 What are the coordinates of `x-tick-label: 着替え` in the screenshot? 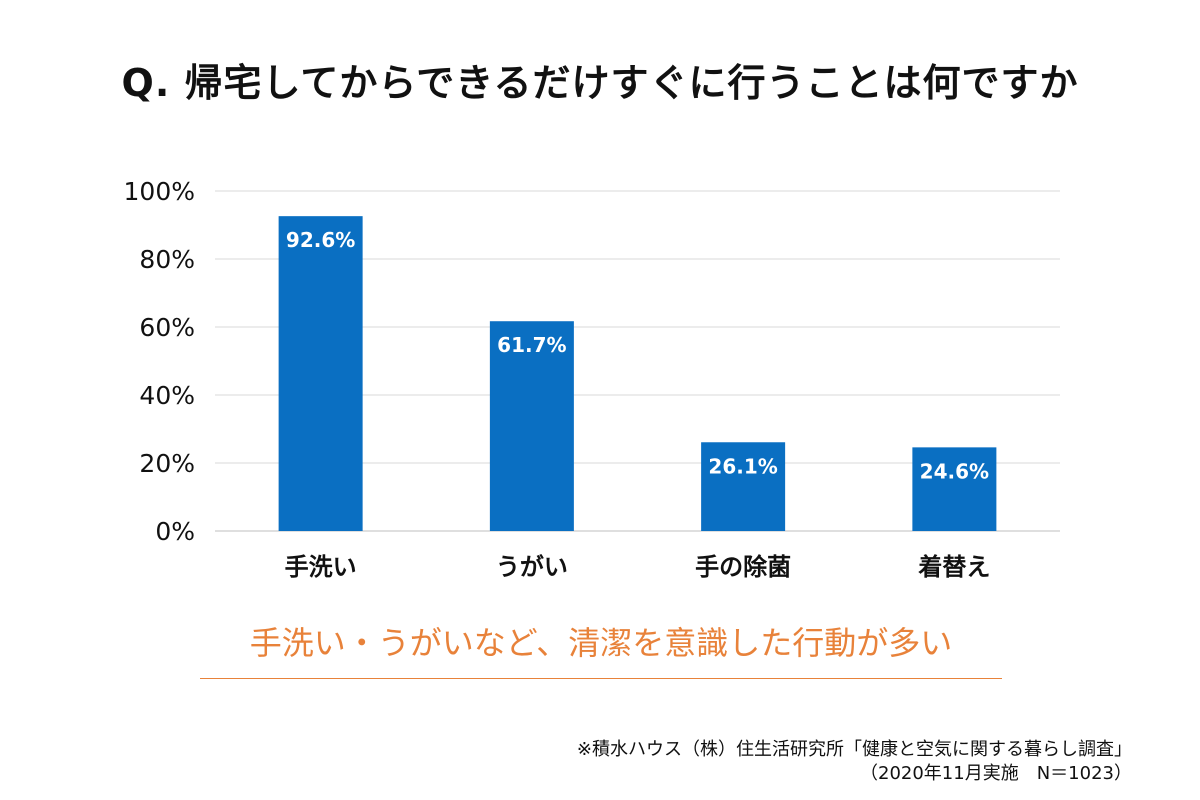 It's located at (954, 567).